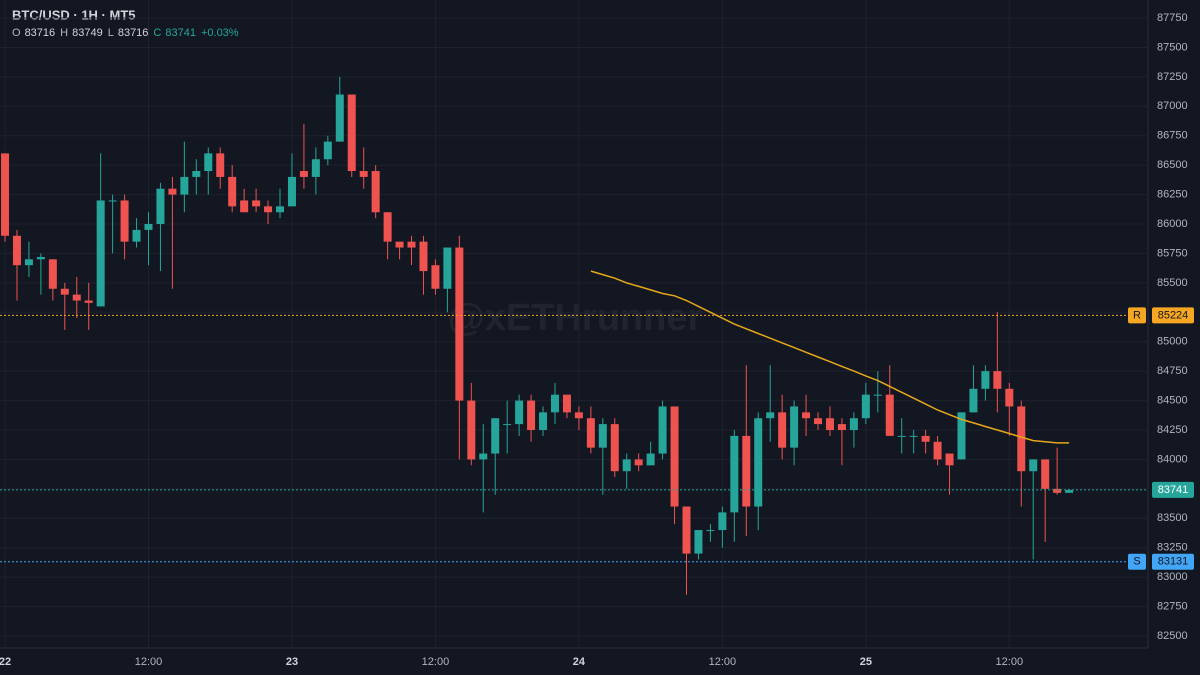 This screenshot has height=675, width=1200. What do you see at coordinates (1172, 342) in the screenshot?
I see `y-tick-label: 85000` at bounding box center [1172, 342].